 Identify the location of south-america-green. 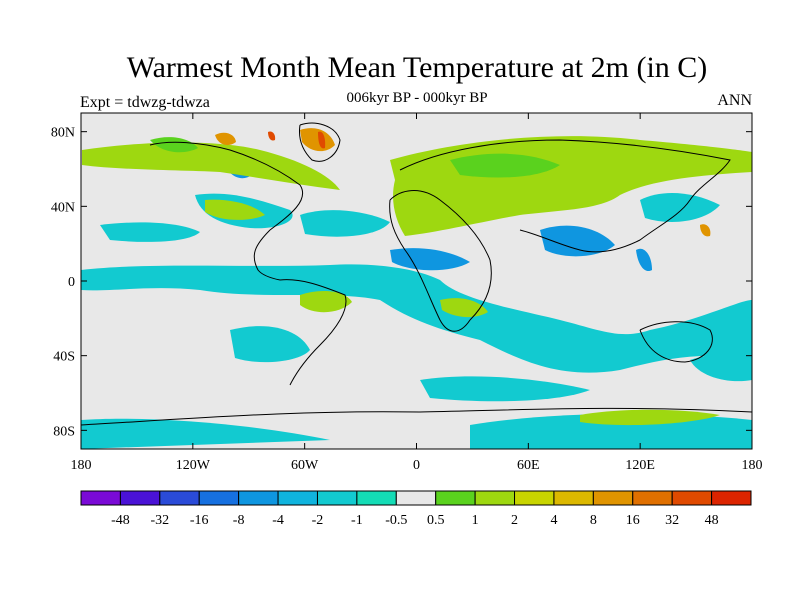
(326, 301).